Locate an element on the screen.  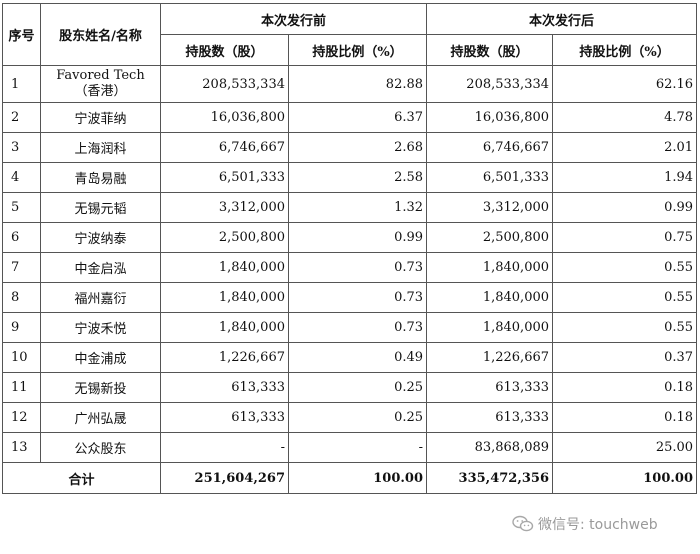
header-after-shares: 持股数（股） is located at coordinates (490, 50).